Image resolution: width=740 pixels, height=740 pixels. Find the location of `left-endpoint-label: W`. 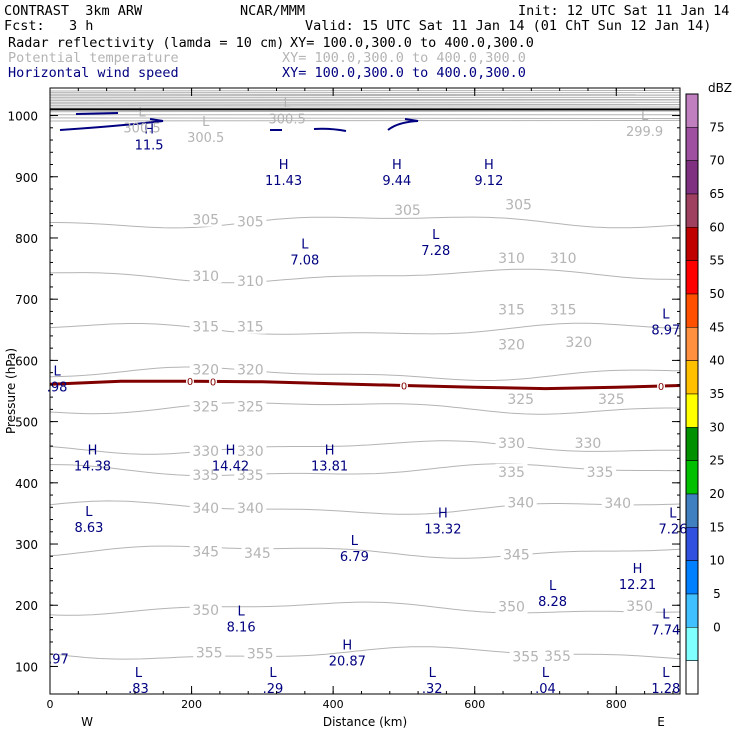

left-endpoint-label: W is located at coordinates (87, 722).